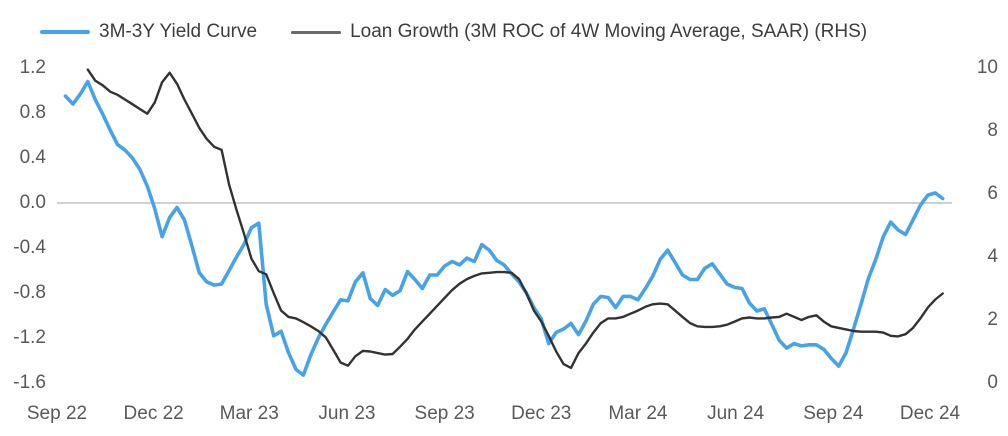 The height and width of the screenshot is (436, 1008). Describe the element at coordinates (65, 32) in the screenshot. I see `legend-swatch-yield-curve` at that location.